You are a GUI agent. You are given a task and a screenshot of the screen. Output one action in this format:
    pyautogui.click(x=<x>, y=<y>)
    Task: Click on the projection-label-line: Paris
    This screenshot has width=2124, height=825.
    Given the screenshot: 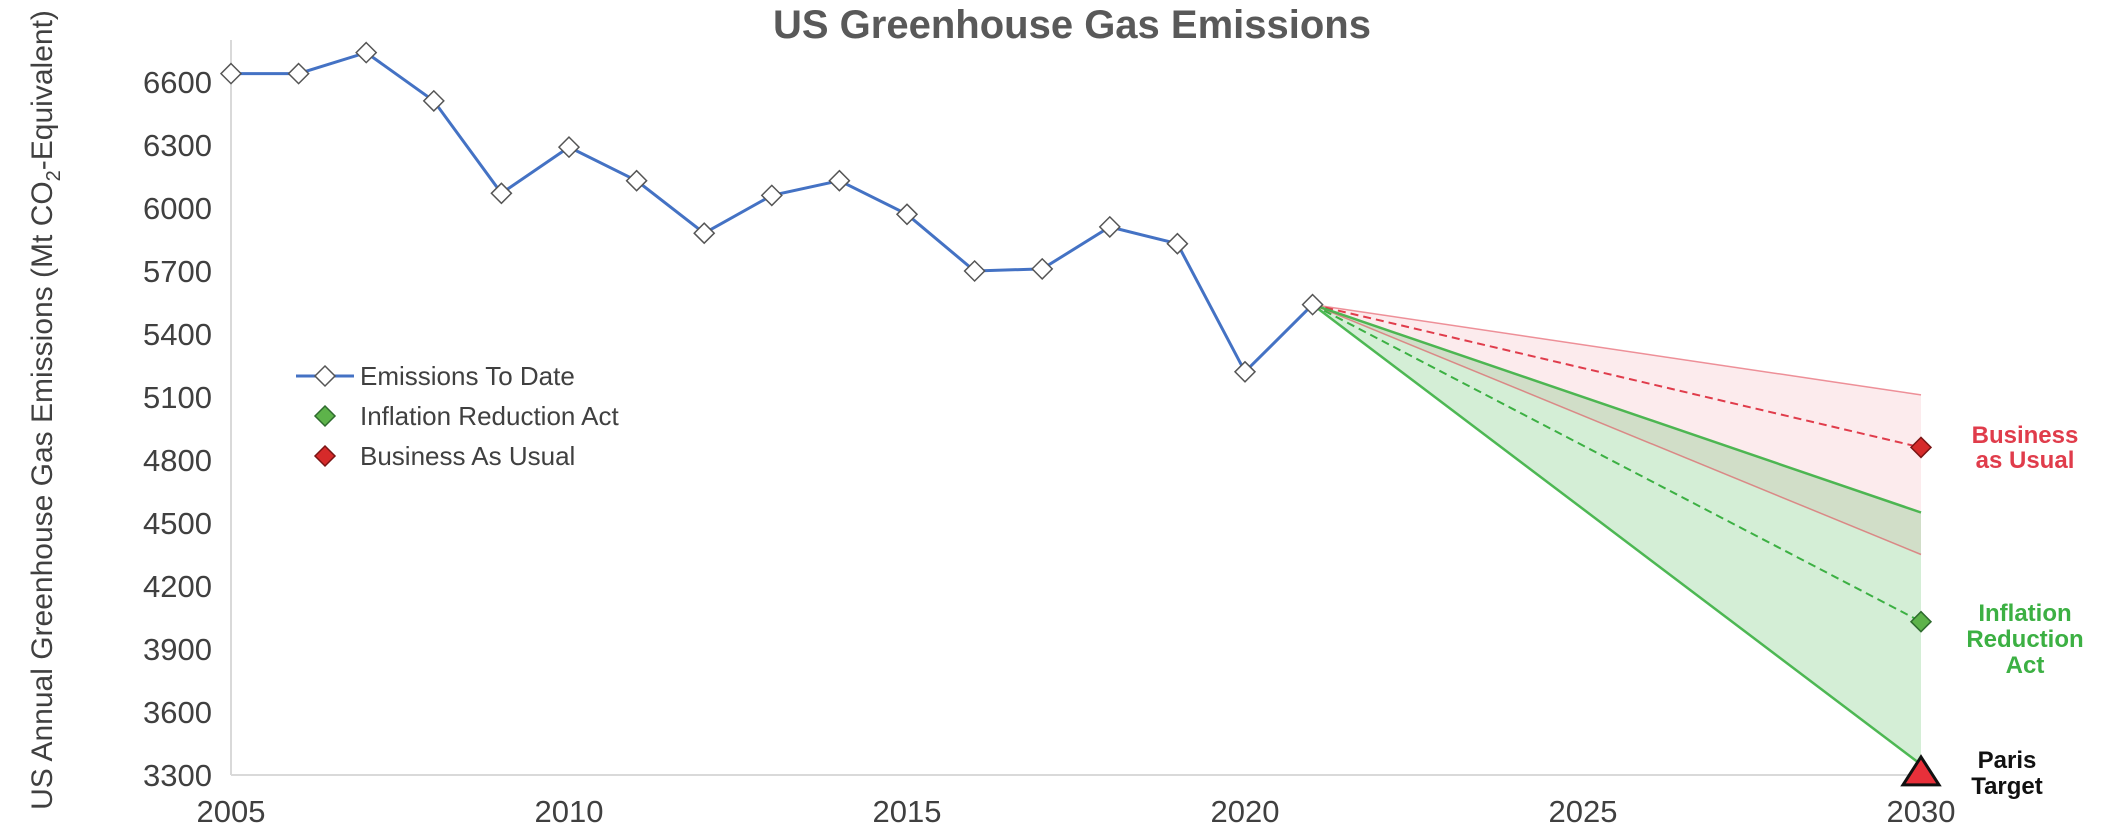 What is the action you would take?
    pyautogui.click(x=2007, y=760)
    